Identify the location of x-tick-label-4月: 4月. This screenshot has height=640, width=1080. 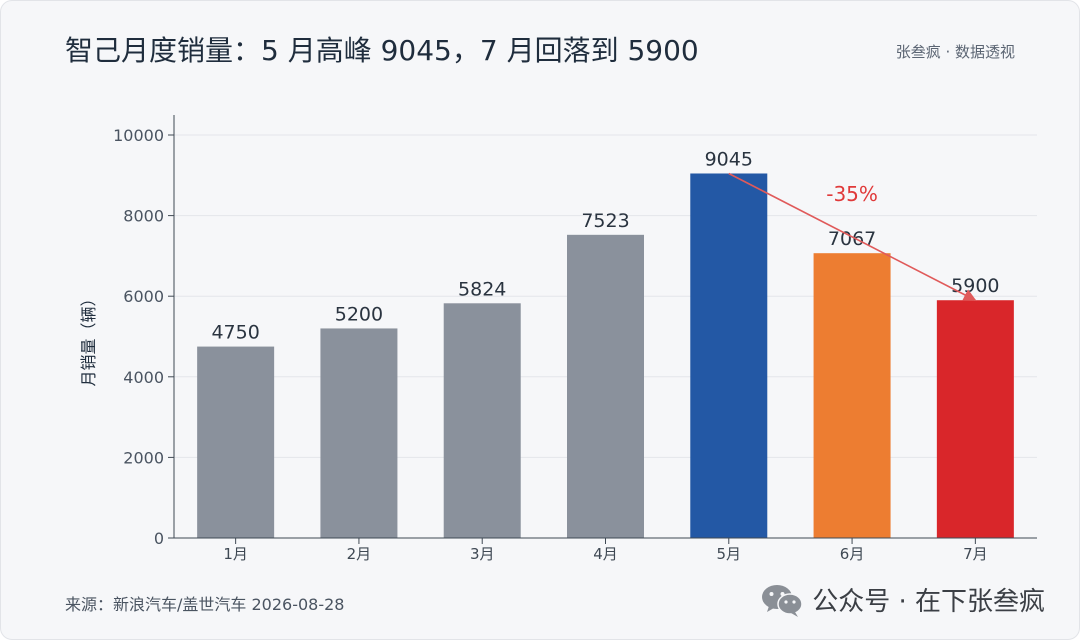
(605, 554).